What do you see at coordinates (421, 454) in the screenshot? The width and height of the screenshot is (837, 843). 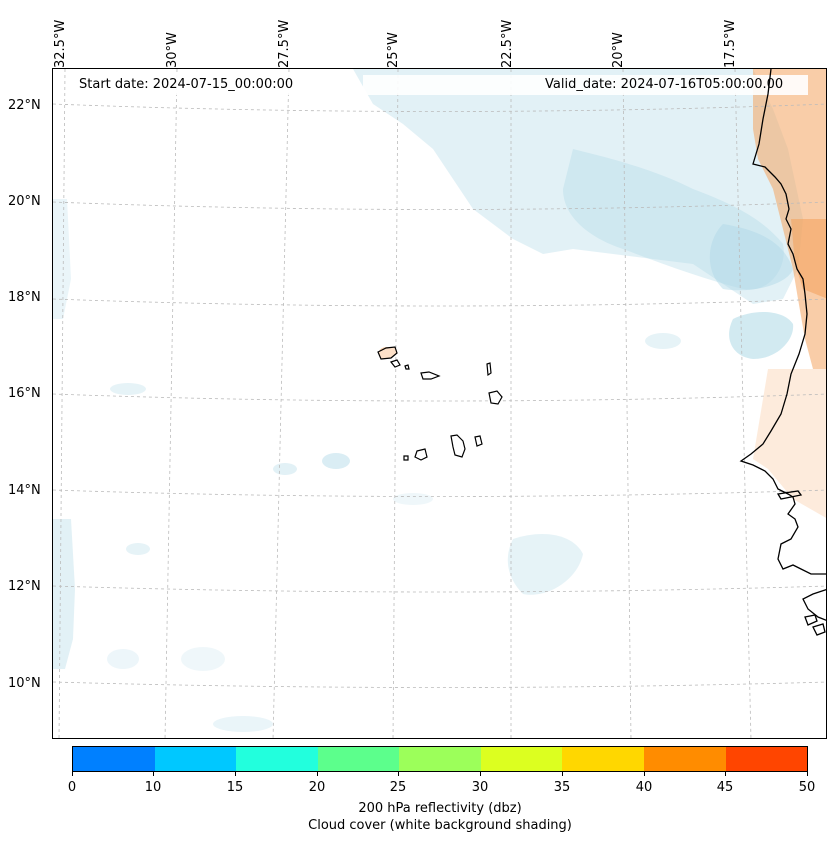 I see `island-fogo` at bounding box center [421, 454].